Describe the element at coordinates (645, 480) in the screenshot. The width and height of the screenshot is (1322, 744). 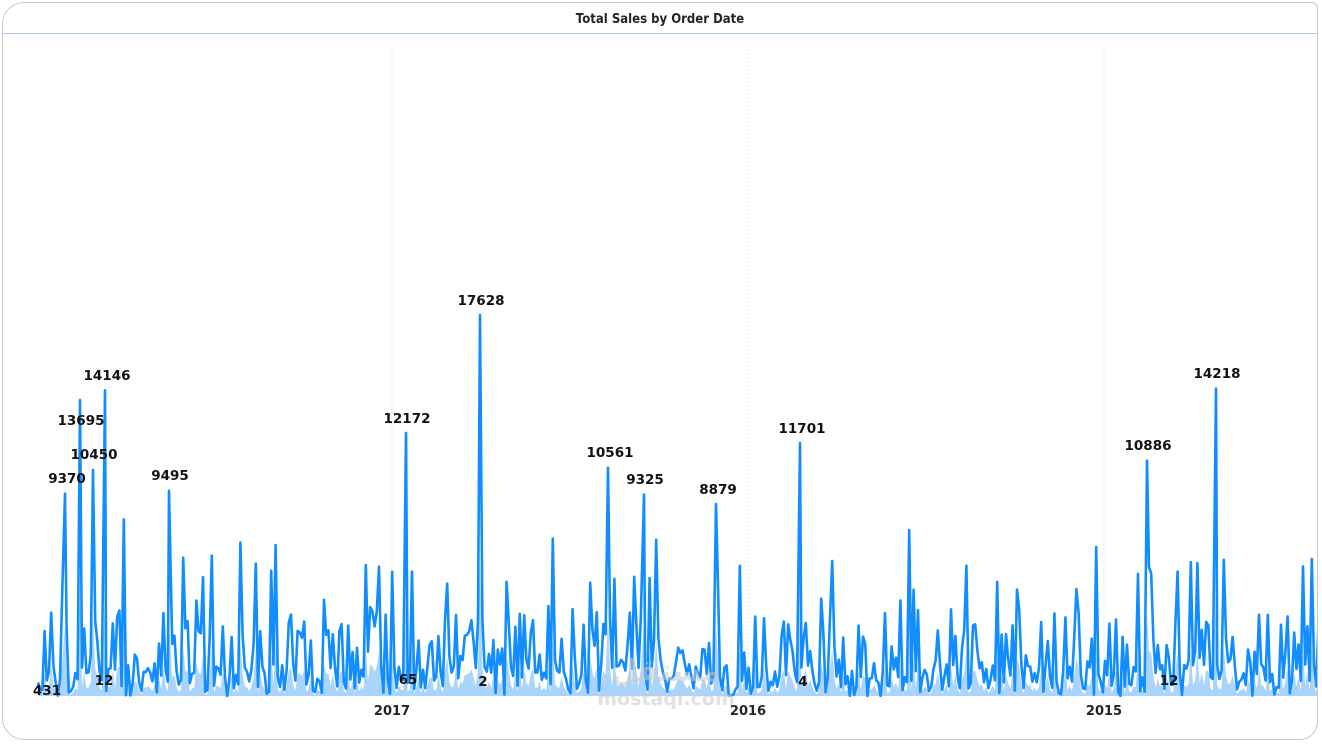
I see `data-label-9325: 9325` at that location.